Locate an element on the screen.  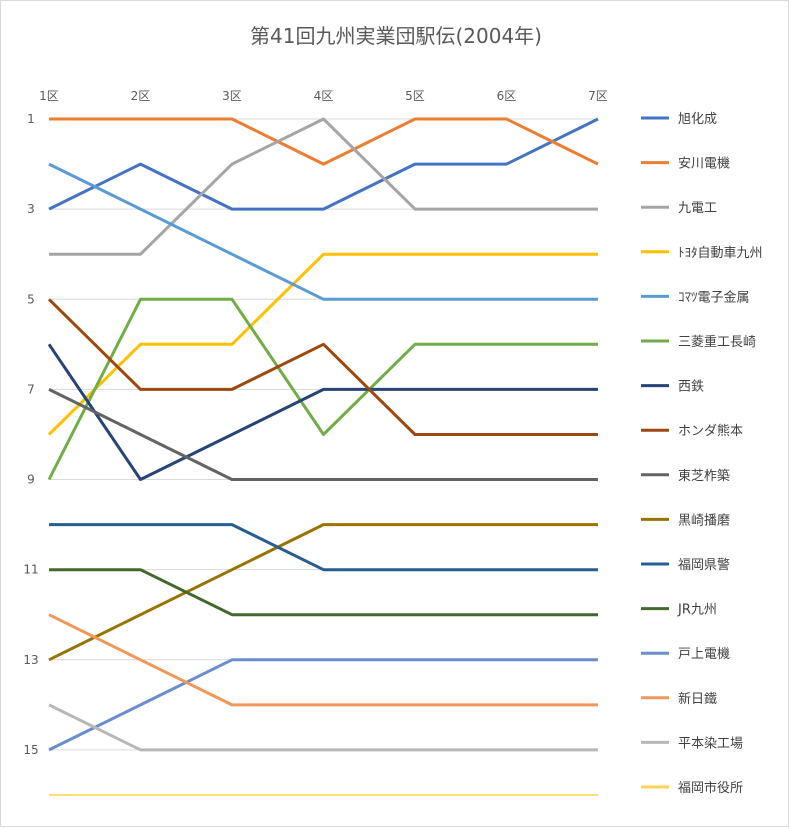
legend-label: 三菱重工長崎 is located at coordinates (717, 342).